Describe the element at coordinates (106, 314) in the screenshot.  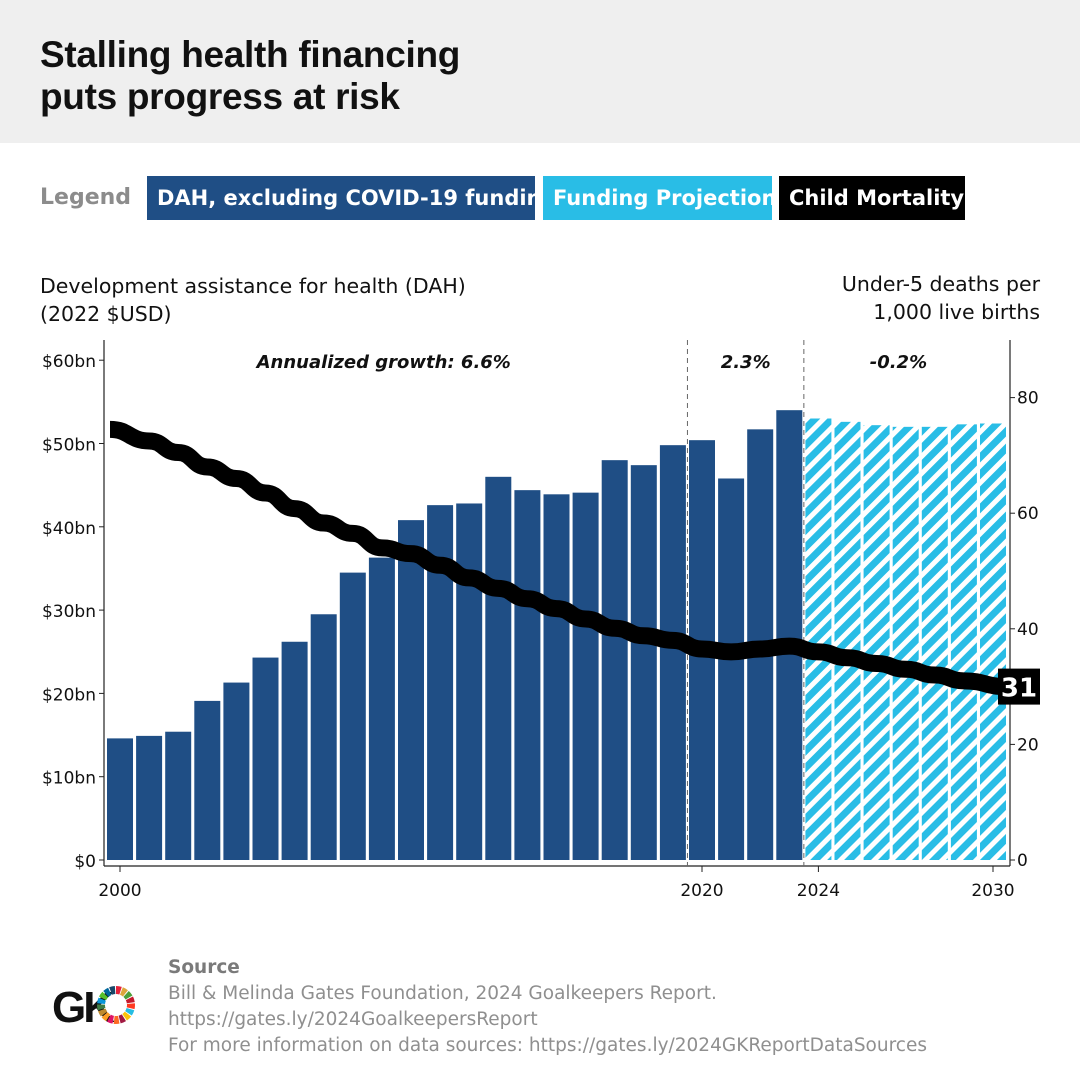
I see `left-axis-title-line-2: (2022 $USD)` at that location.